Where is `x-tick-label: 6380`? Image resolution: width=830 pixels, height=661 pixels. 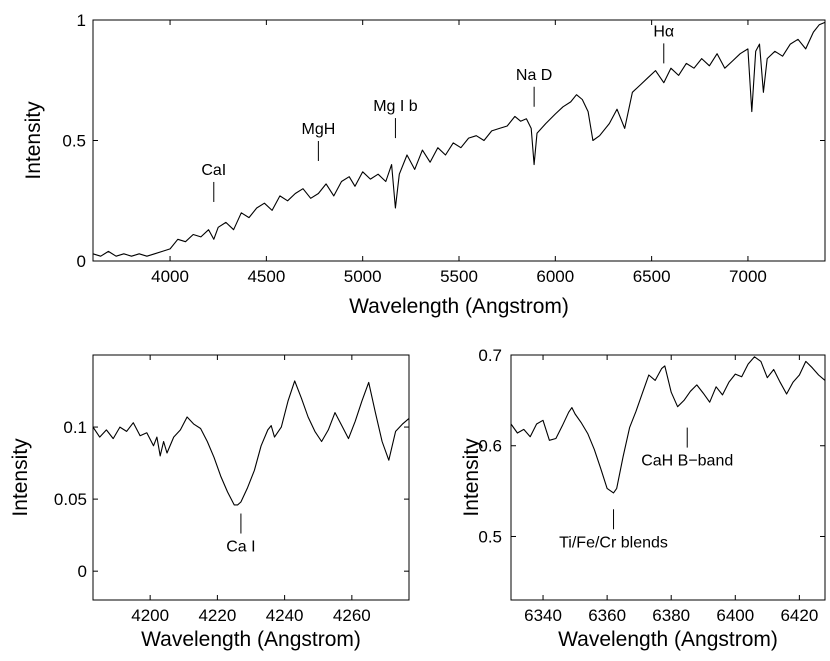
x-tick-label: 6380 is located at coordinates (671, 615).